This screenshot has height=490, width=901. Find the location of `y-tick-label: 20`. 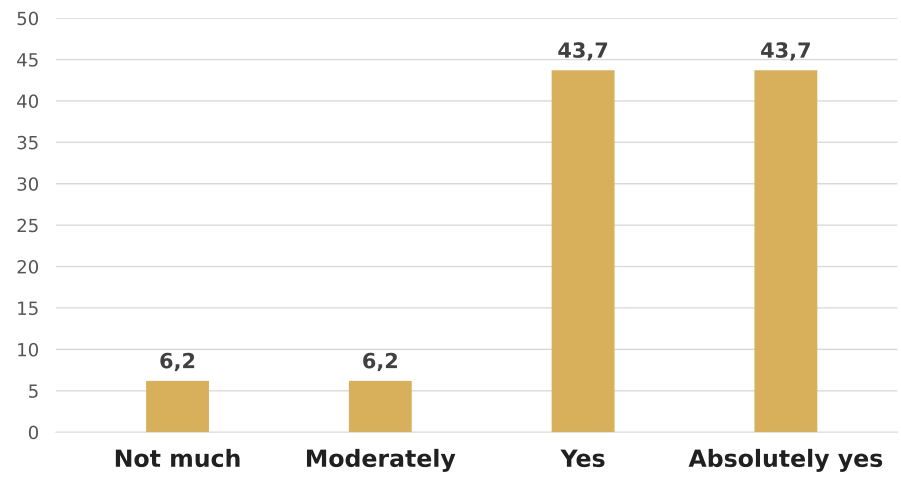

y-tick-label: 20 is located at coordinates (28, 267).